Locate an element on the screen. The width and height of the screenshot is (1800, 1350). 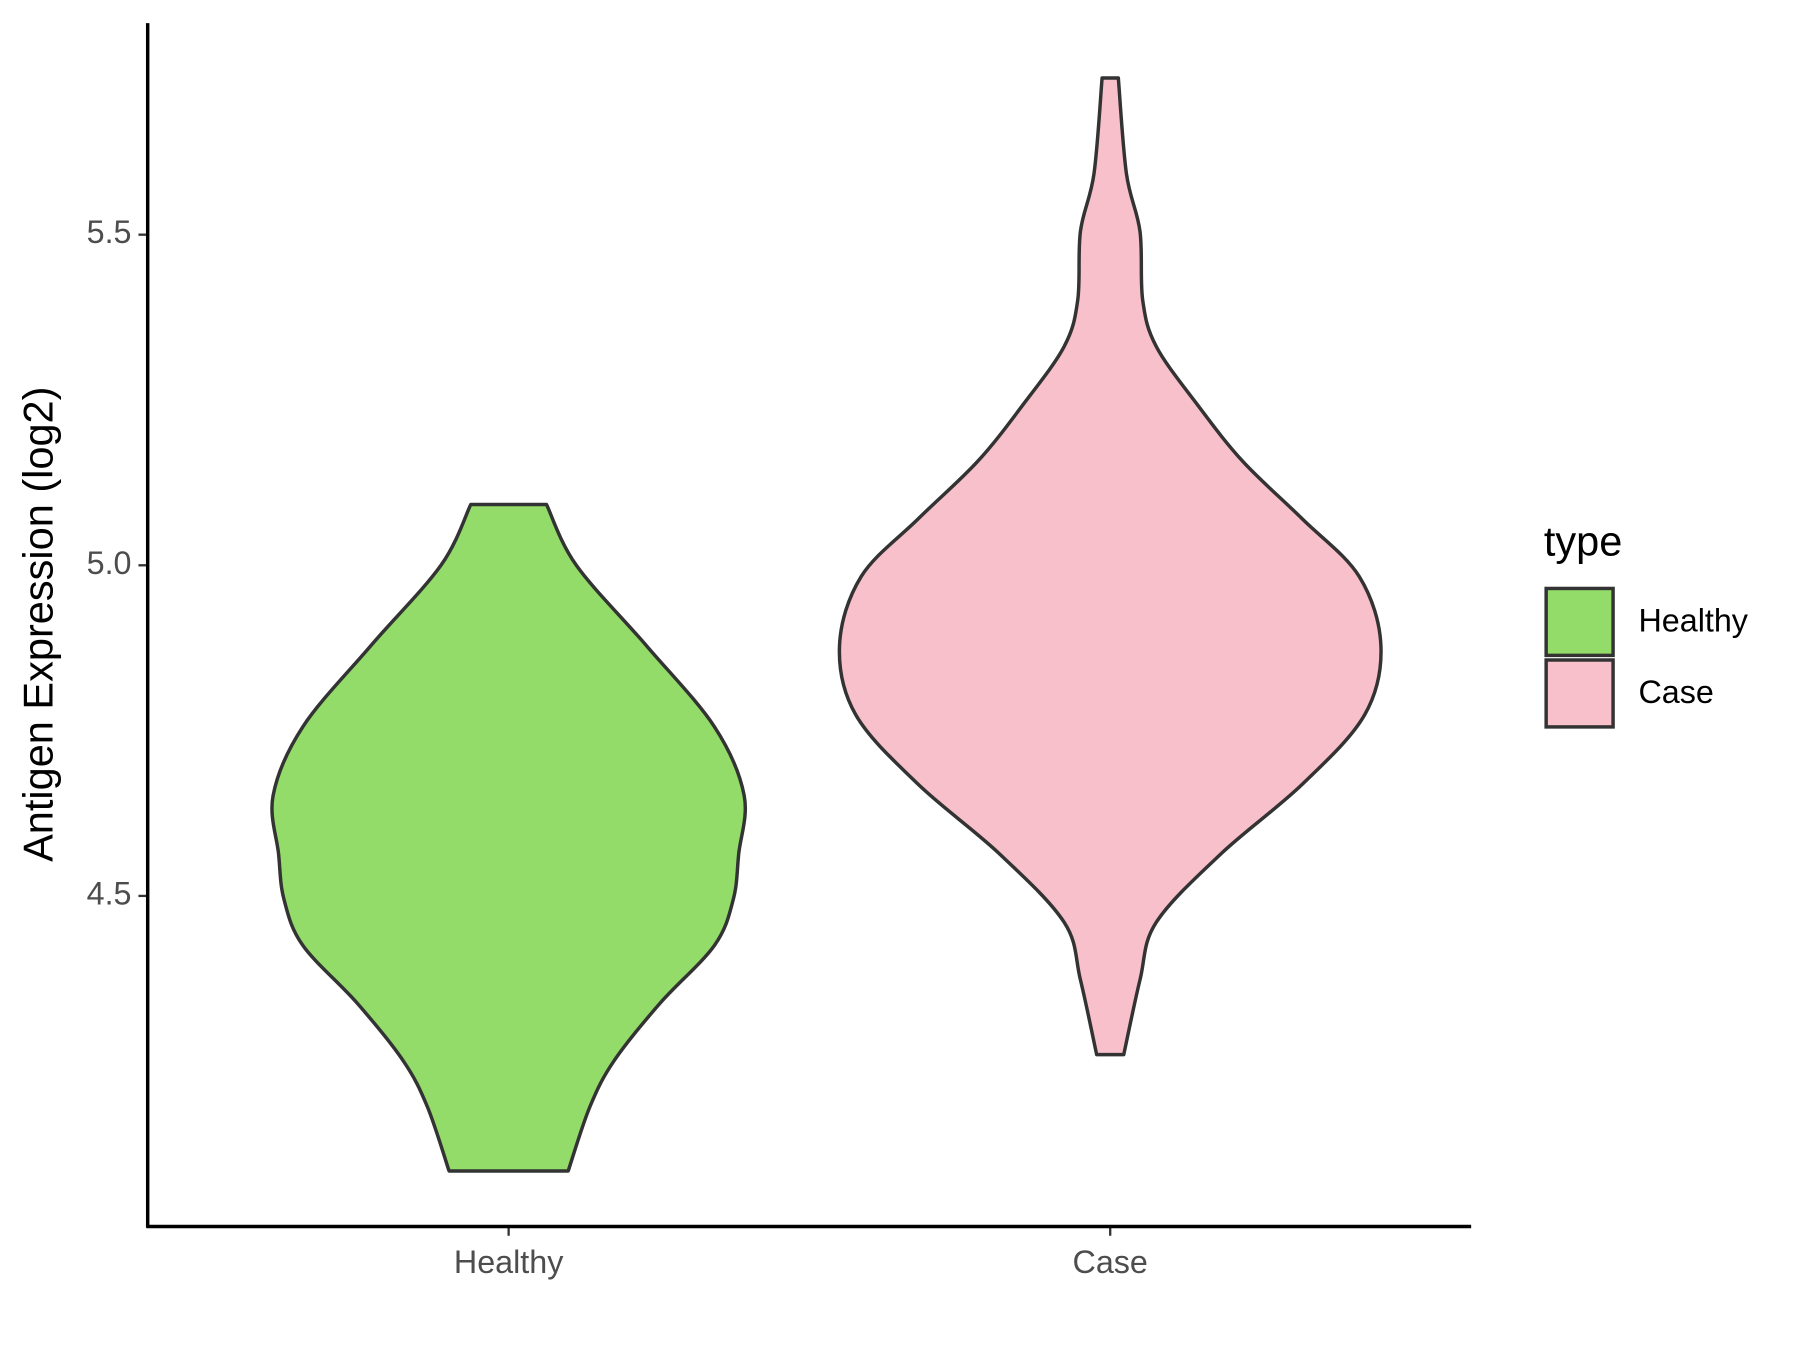
y-tick-label: 5.0 is located at coordinates (109, 563).